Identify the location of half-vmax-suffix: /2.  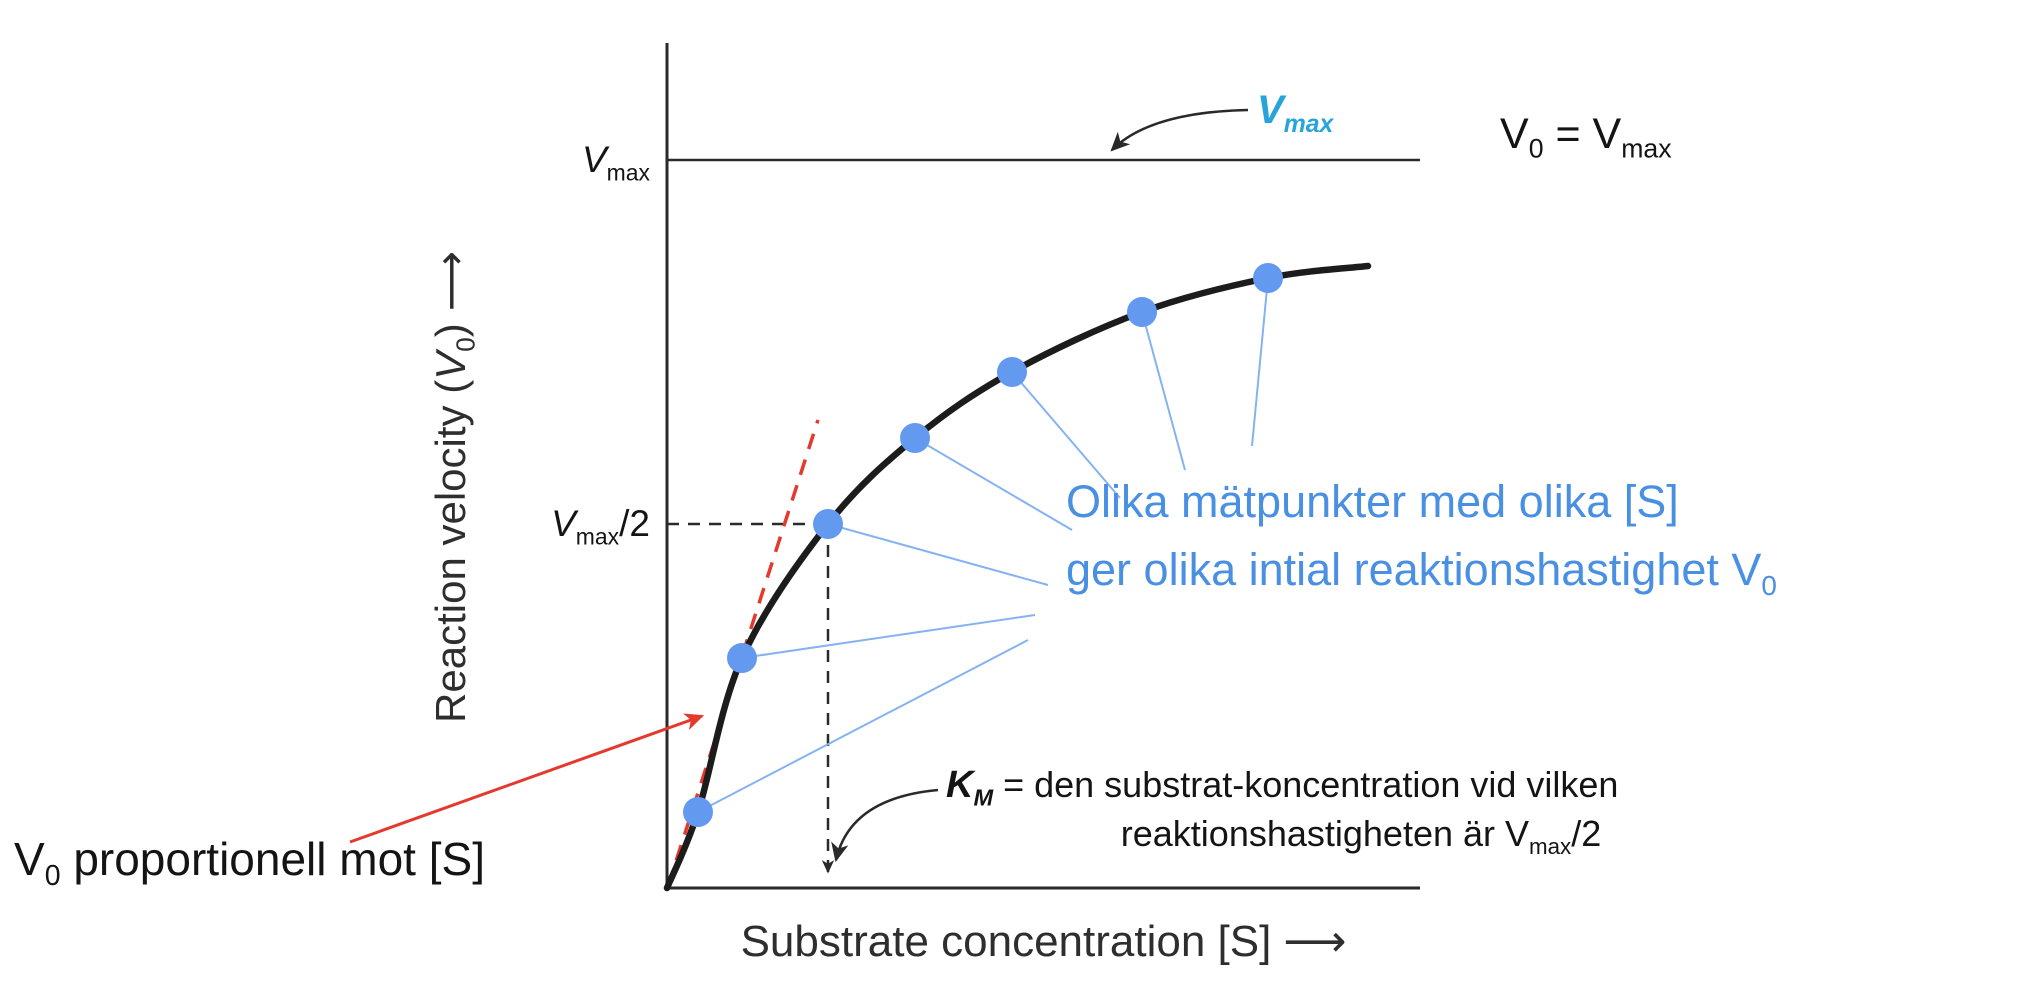
(634, 523).